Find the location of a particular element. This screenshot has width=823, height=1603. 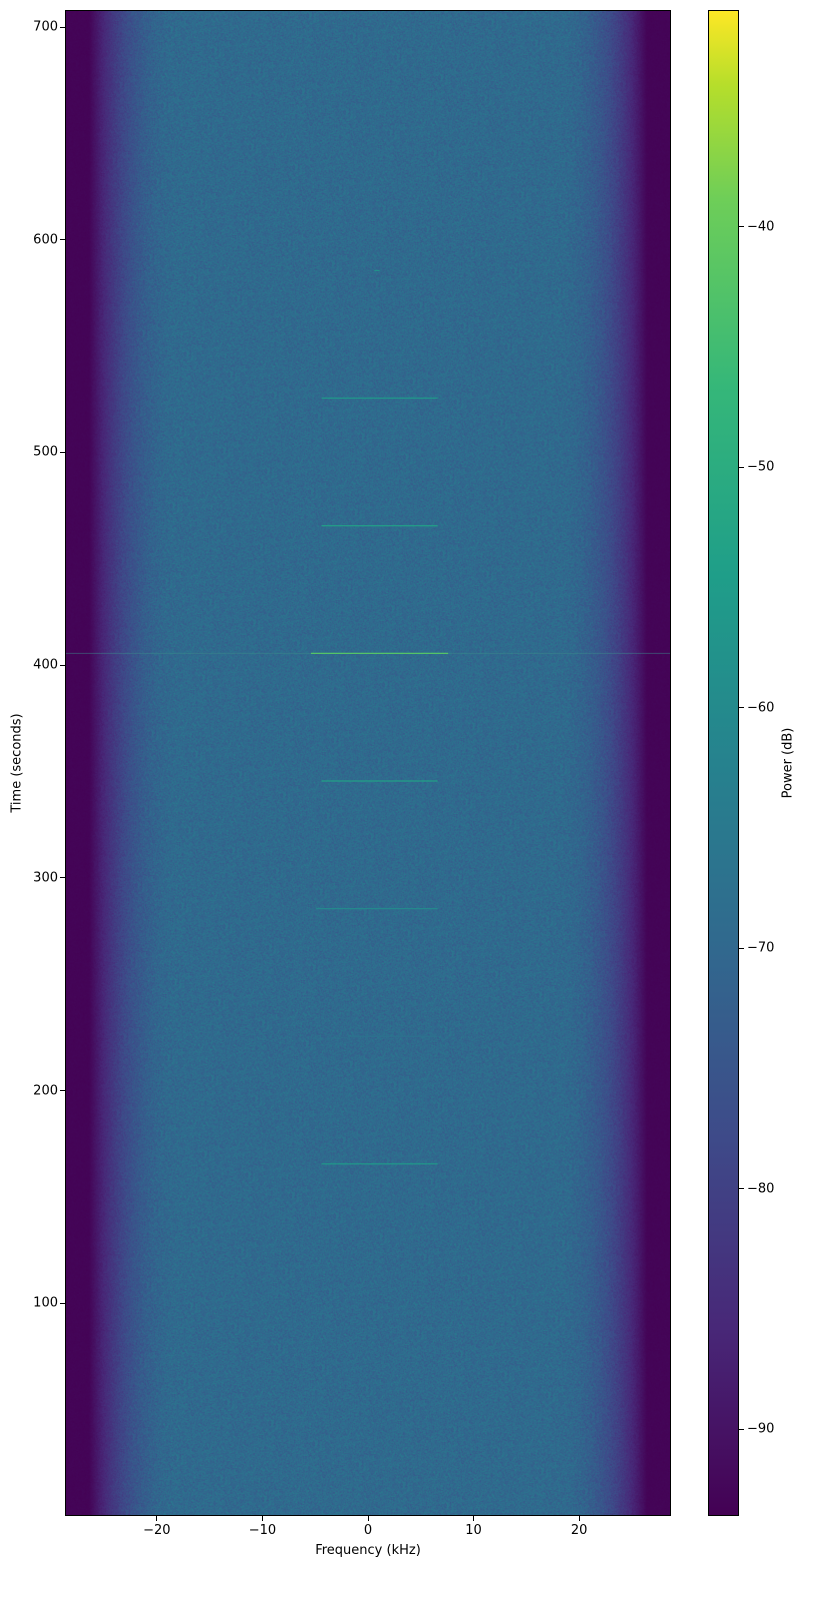

y-axis-label: Time (seconds) is located at coordinates (17, 763).